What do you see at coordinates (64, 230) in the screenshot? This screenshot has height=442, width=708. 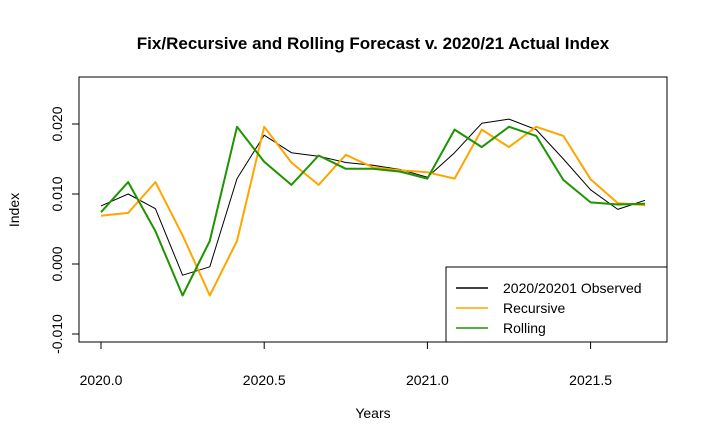 I see `y-axis: -0.010 0.000 0.010 0.020` at bounding box center [64, 230].